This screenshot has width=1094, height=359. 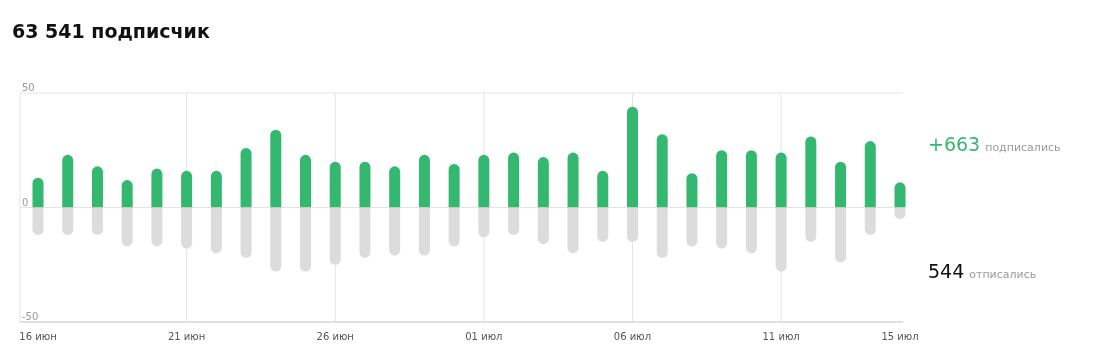 What do you see at coordinates (994, 144) in the screenshot?
I see `text: +663 подписались` at bounding box center [994, 144].